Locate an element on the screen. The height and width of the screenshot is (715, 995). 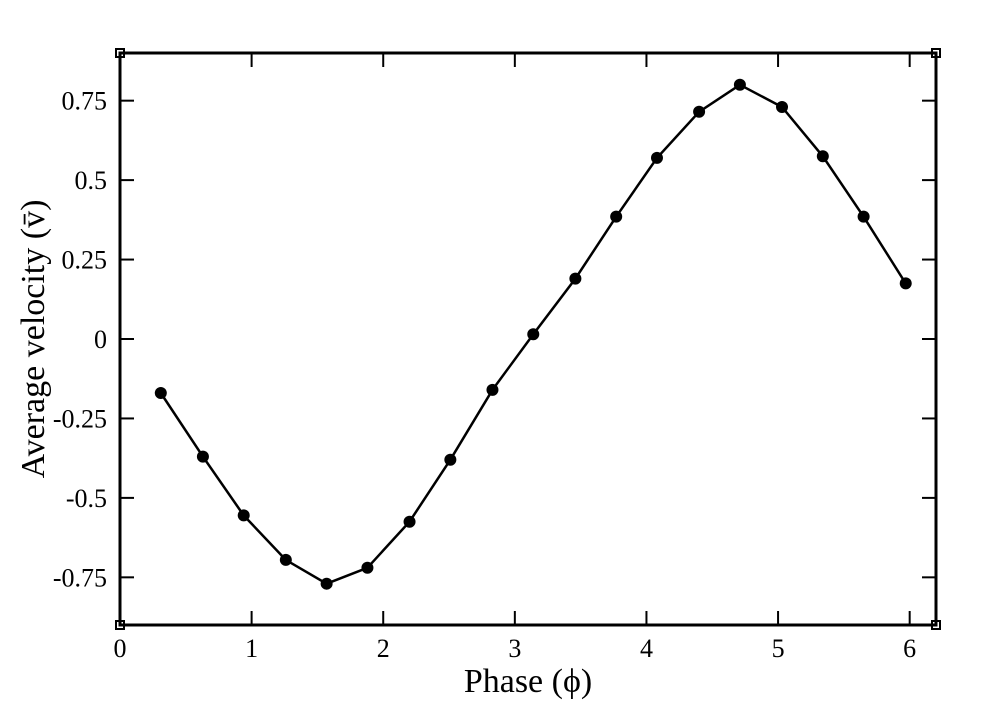
x-tick-label: 6 is located at coordinates (909, 648).